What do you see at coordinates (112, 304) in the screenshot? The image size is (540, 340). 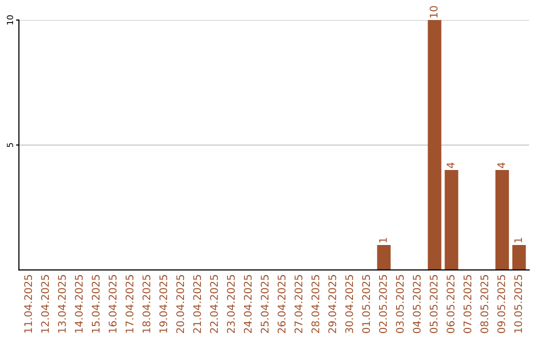 I see `x-tick-label: 16.04.2025` at bounding box center [112, 304].